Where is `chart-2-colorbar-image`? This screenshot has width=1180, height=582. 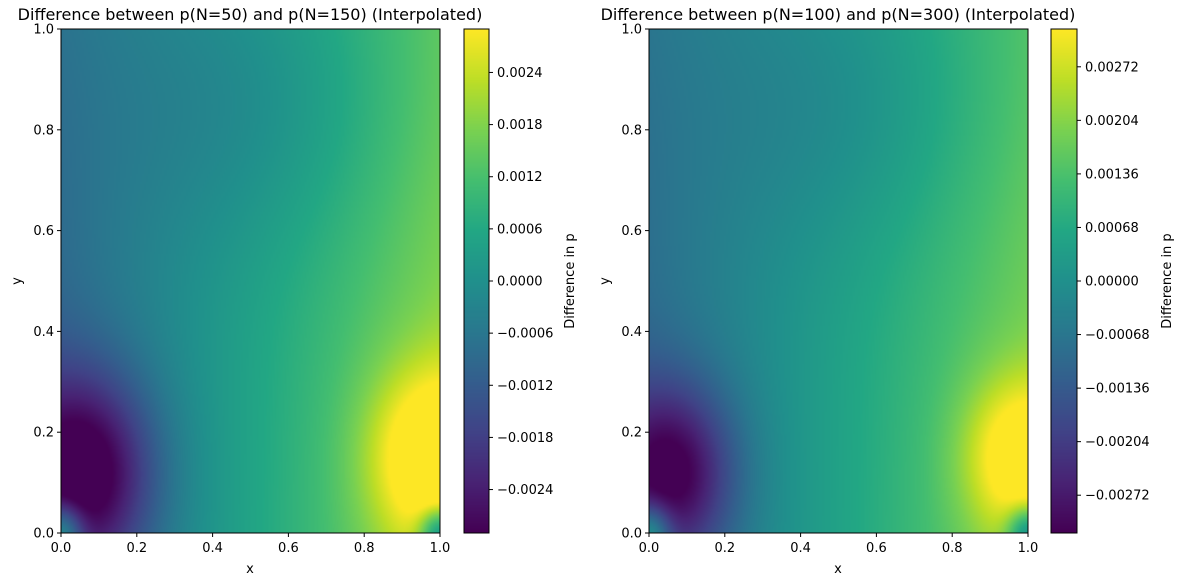
chart-2-colorbar-image is located at coordinates (1064, 281).